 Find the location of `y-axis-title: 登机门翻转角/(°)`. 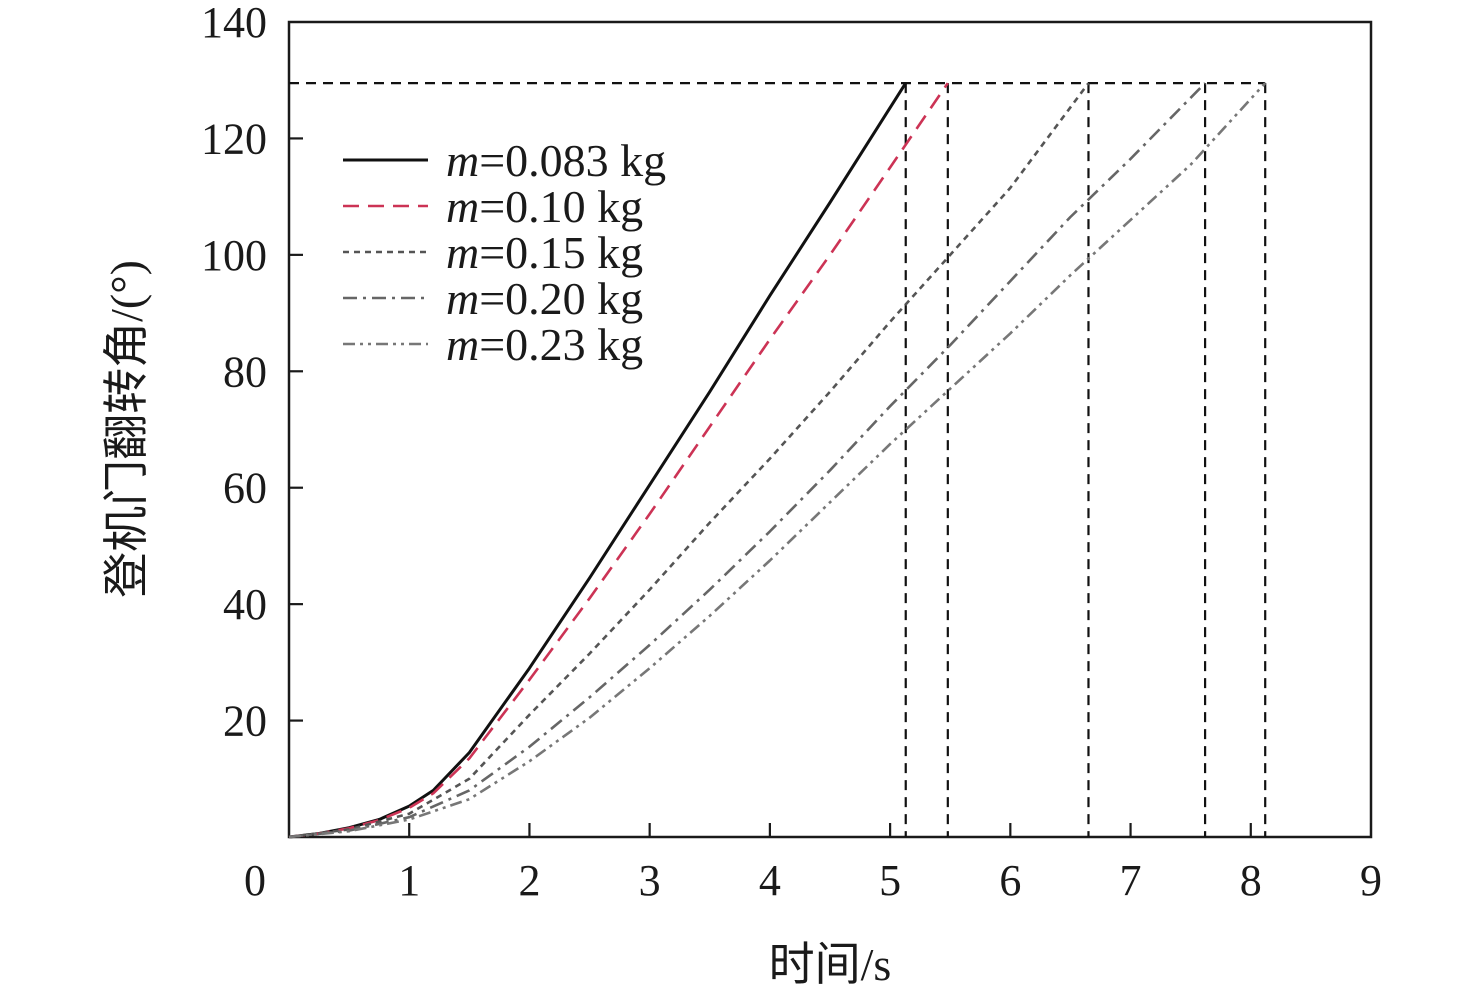

y-axis-title: 登机门翻转角/(°) is located at coordinates (126, 429).